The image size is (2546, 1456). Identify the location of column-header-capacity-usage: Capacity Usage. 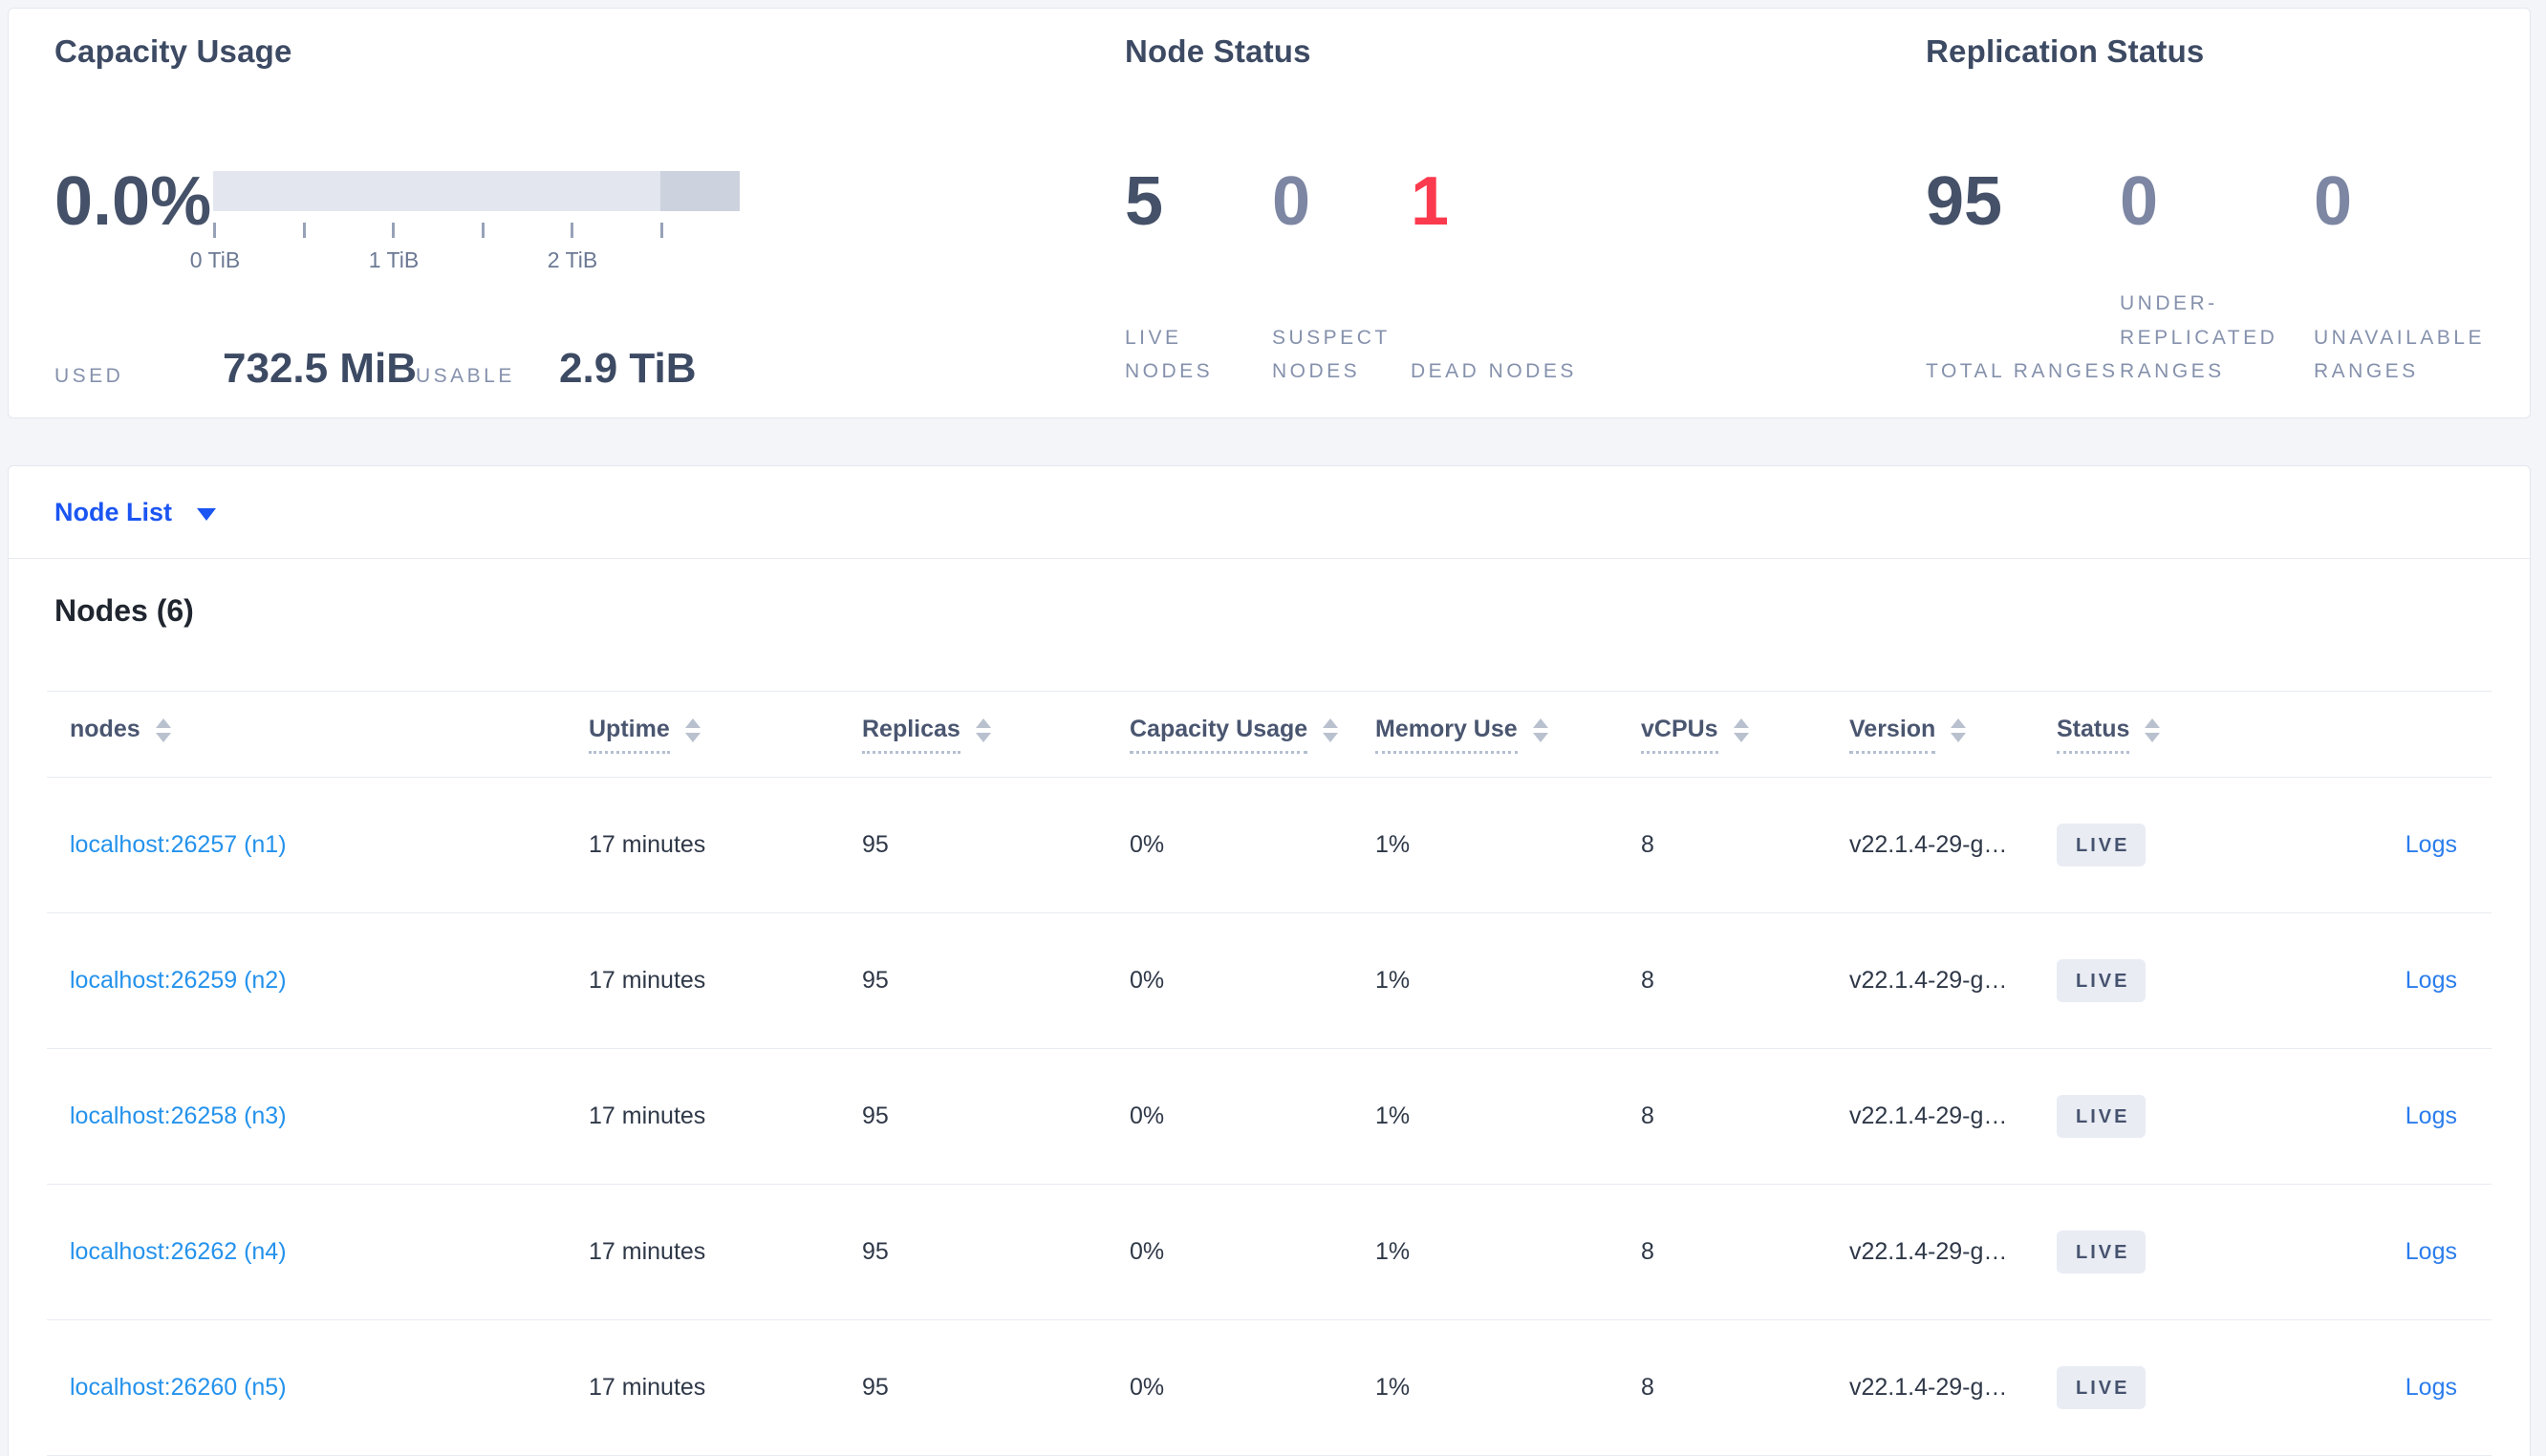
(1252, 735).